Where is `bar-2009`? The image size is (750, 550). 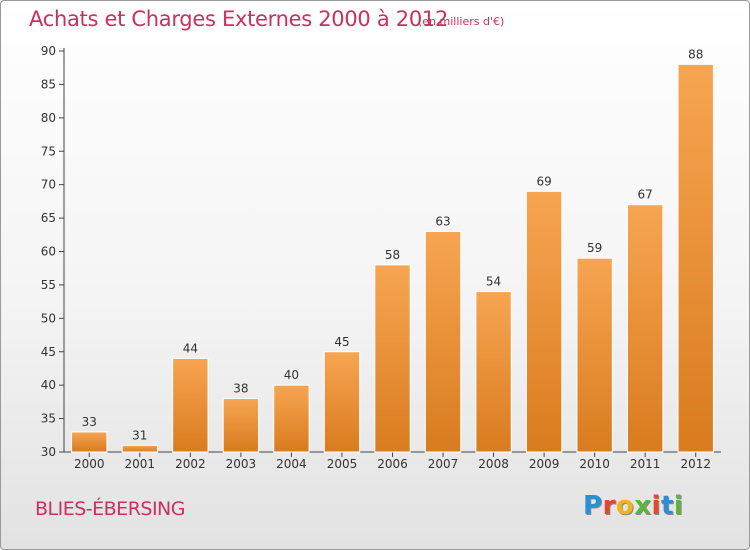 bar-2009 is located at coordinates (544, 321).